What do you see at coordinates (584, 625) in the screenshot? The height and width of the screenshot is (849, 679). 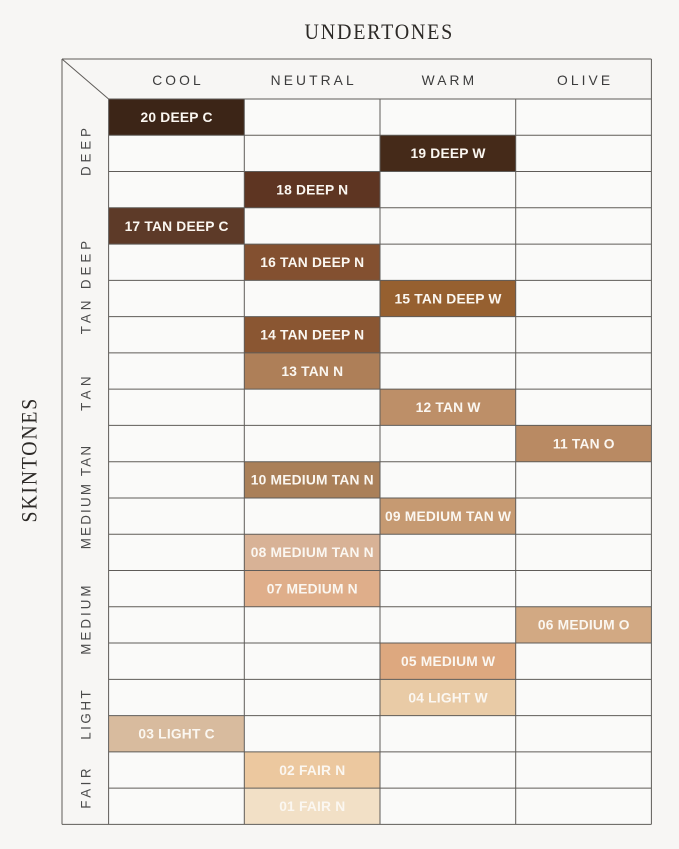 I see `svg-text: 06 MEDIUM O` at bounding box center [584, 625].